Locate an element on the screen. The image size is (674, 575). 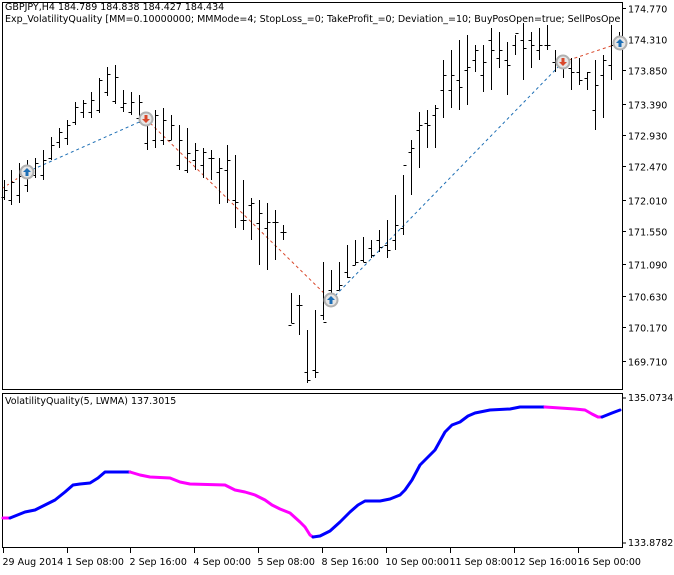
price-tick-label: 173.390 is located at coordinates (647, 106).